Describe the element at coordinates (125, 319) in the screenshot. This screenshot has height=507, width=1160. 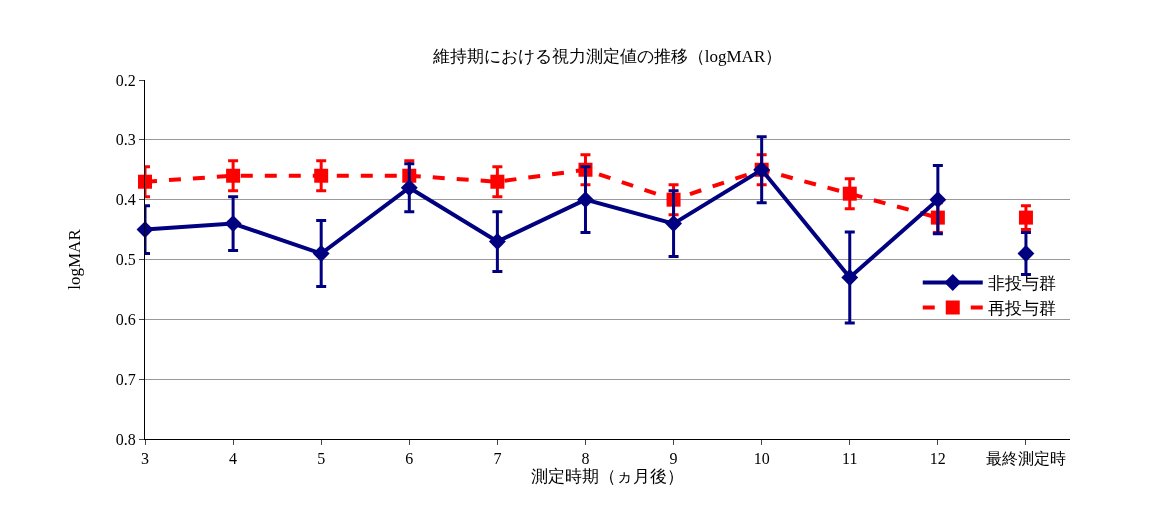
I see `y-tick-label: 0.6` at that location.